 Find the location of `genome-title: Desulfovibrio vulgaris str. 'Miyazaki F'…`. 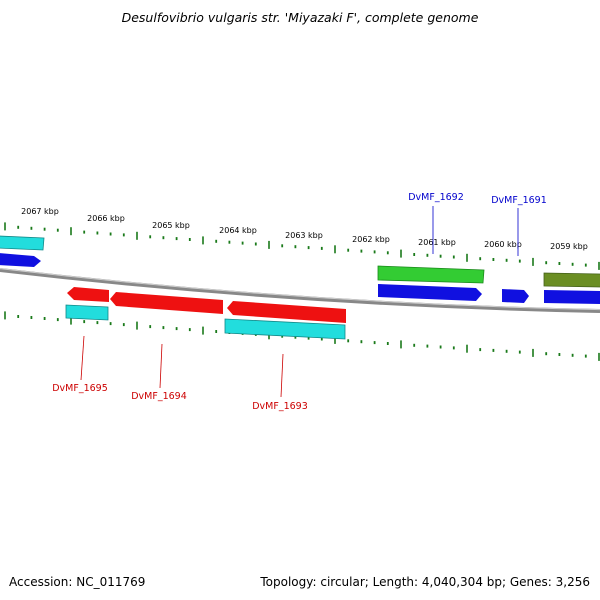

genome-title: Desulfovibrio vulgaris str. 'Miyazaki F'… is located at coordinates (300, 17).